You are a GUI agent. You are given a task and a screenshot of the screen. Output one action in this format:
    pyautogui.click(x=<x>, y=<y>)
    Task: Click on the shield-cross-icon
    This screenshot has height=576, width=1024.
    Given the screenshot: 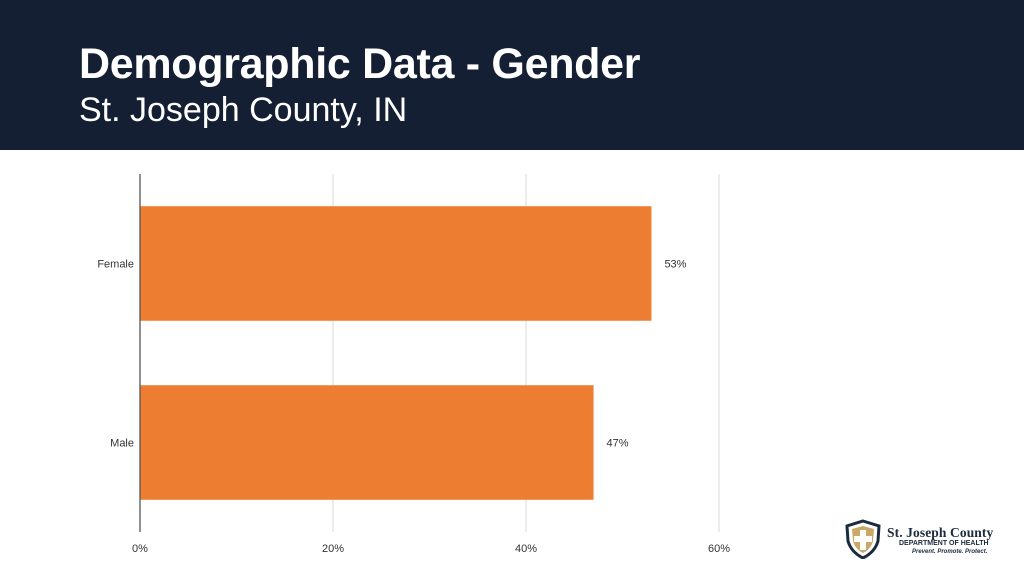 What is the action you would take?
    pyautogui.click(x=863, y=539)
    